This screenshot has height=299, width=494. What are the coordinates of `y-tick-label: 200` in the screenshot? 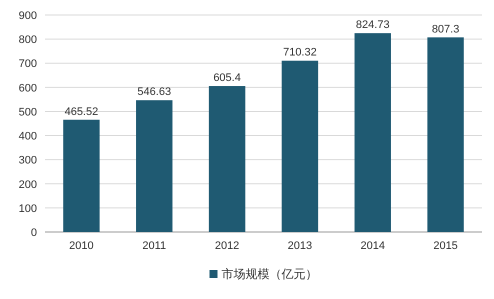 It's located at (27, 184).